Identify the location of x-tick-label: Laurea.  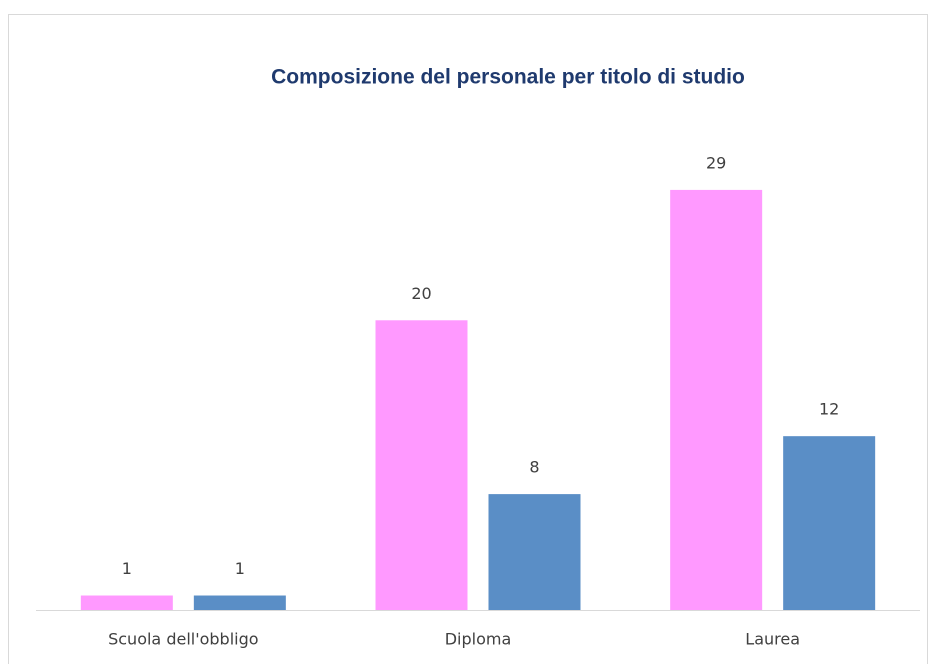
(772, 639).